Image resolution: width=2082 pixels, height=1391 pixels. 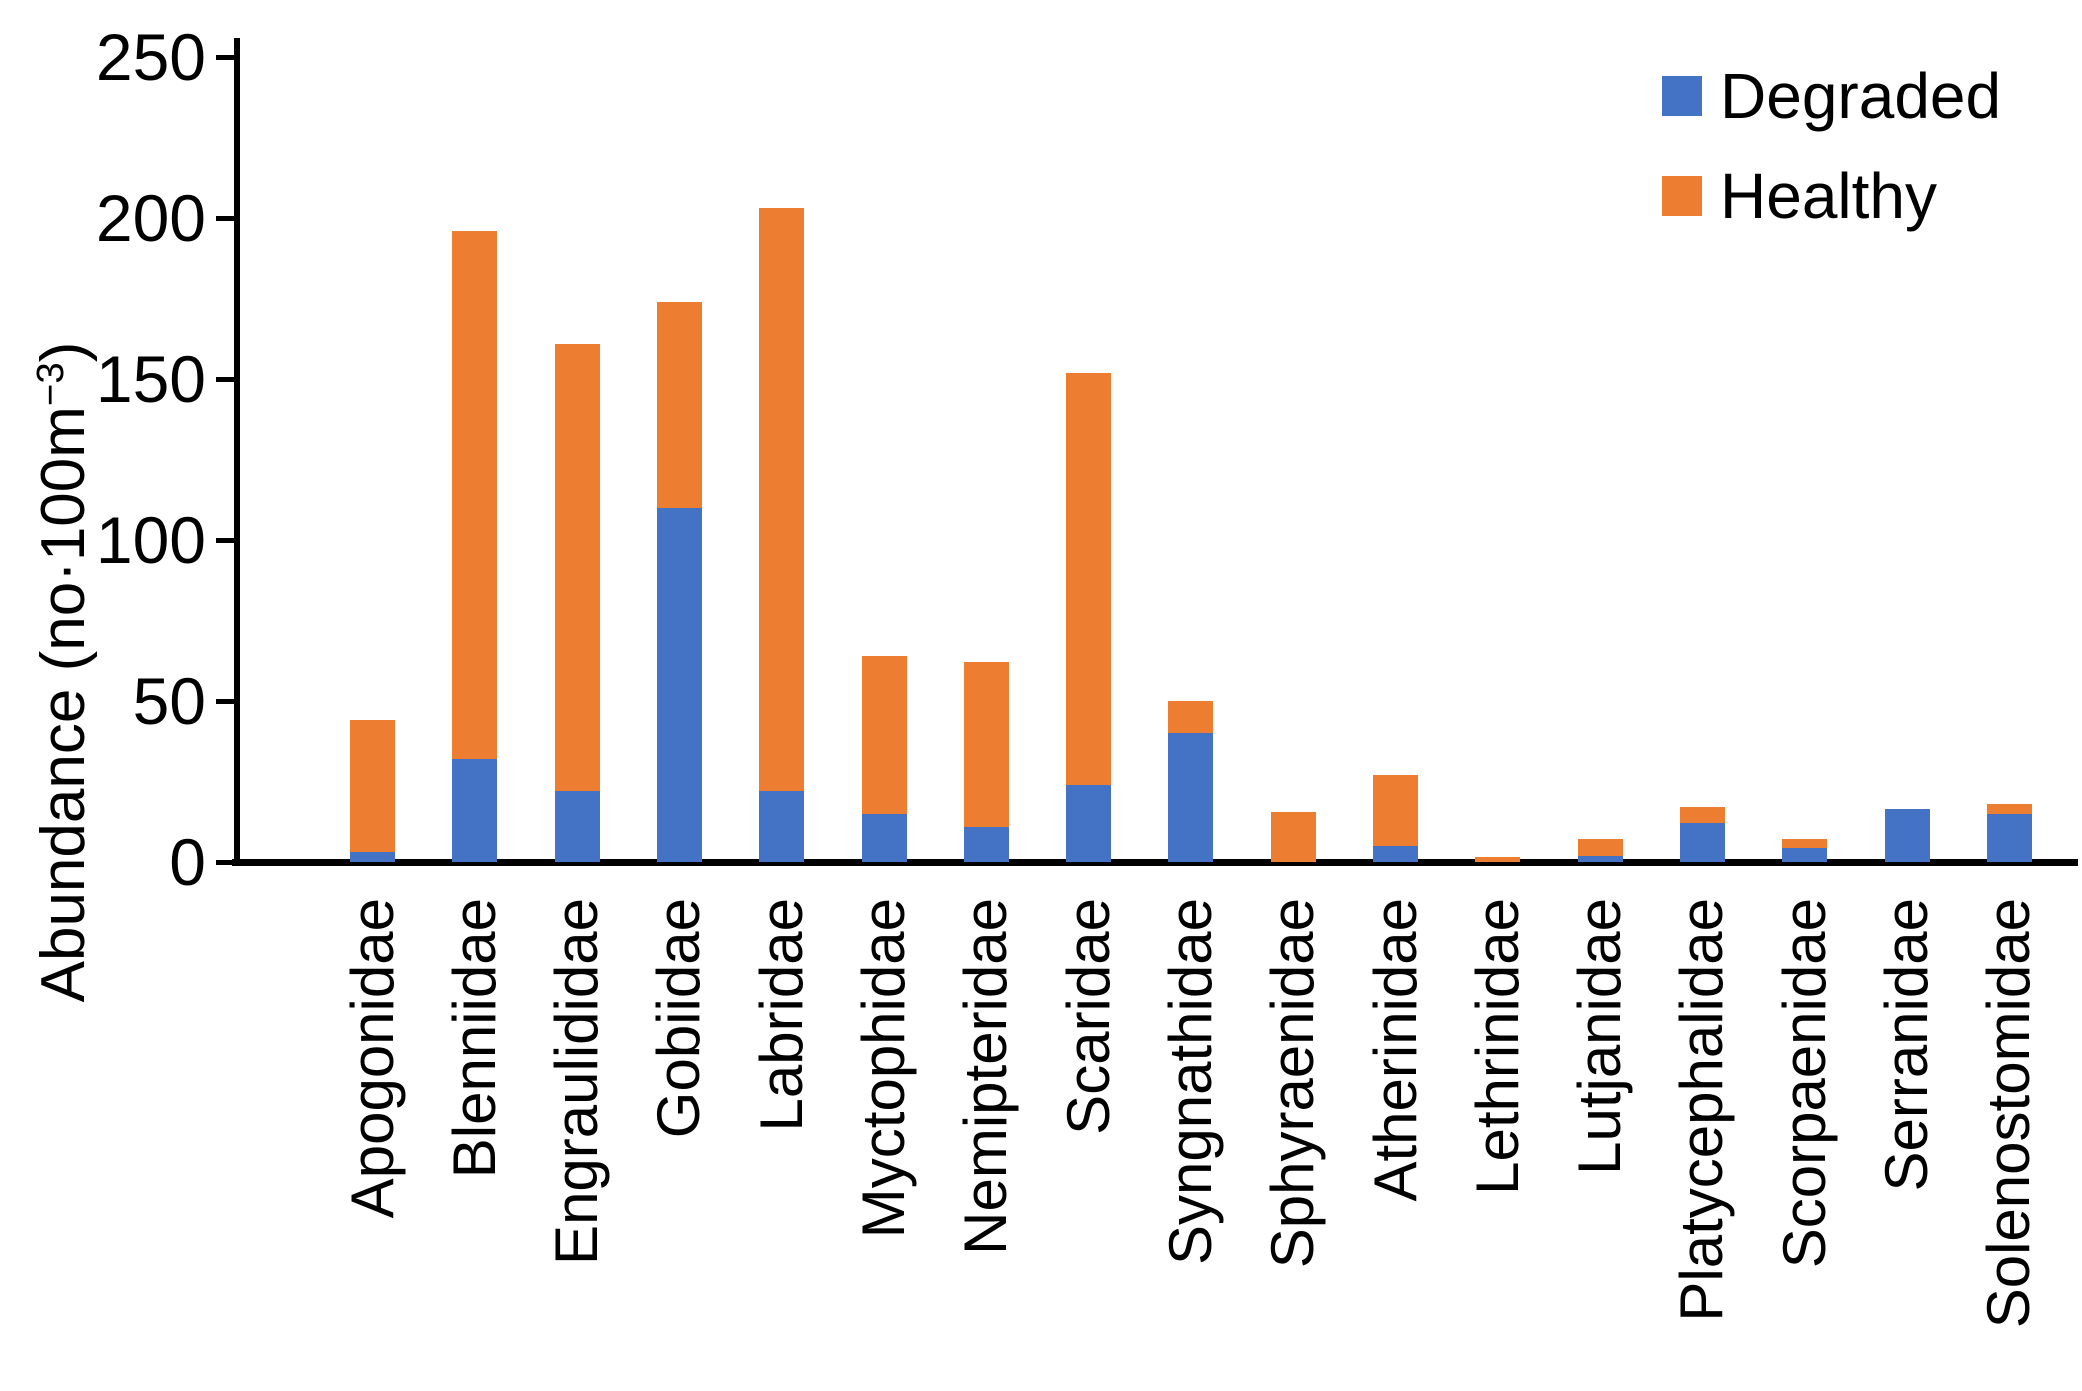 I want to click on x-axis-label-apogonidae: Apogonidae, so click(x=372, y=1058).